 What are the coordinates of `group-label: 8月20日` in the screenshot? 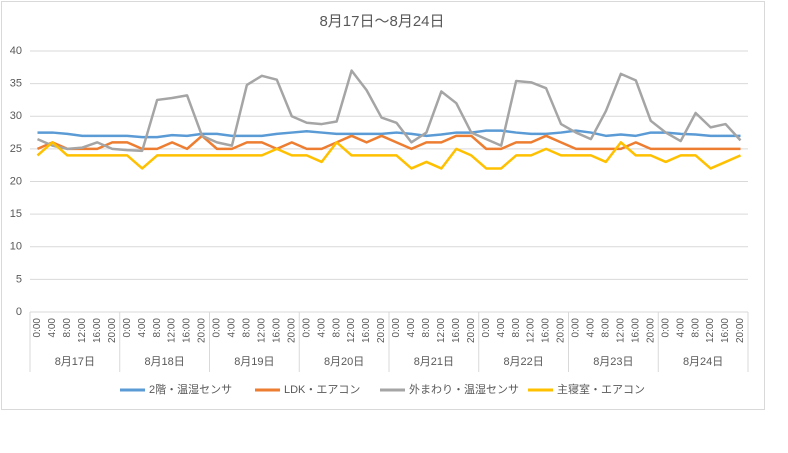 It's located at (344, 362).